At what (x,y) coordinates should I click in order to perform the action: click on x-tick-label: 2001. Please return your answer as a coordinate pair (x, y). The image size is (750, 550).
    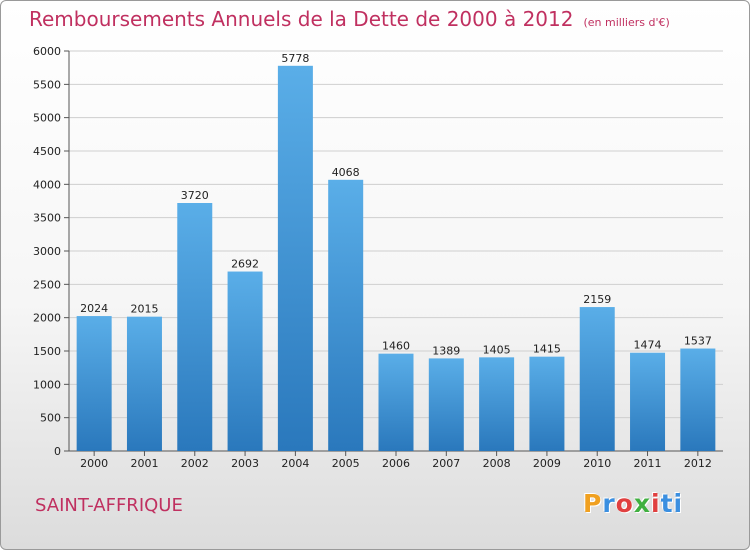
    Looking at the image, I should click on (144, 463).